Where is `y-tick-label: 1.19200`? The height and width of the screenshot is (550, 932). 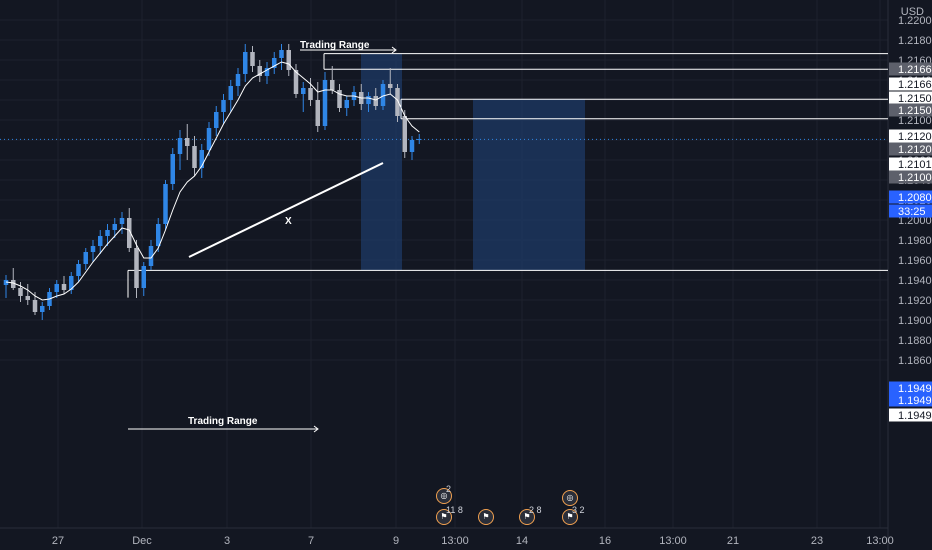
y-tick-label: 1.19200 is located at coordinates (915, 301).